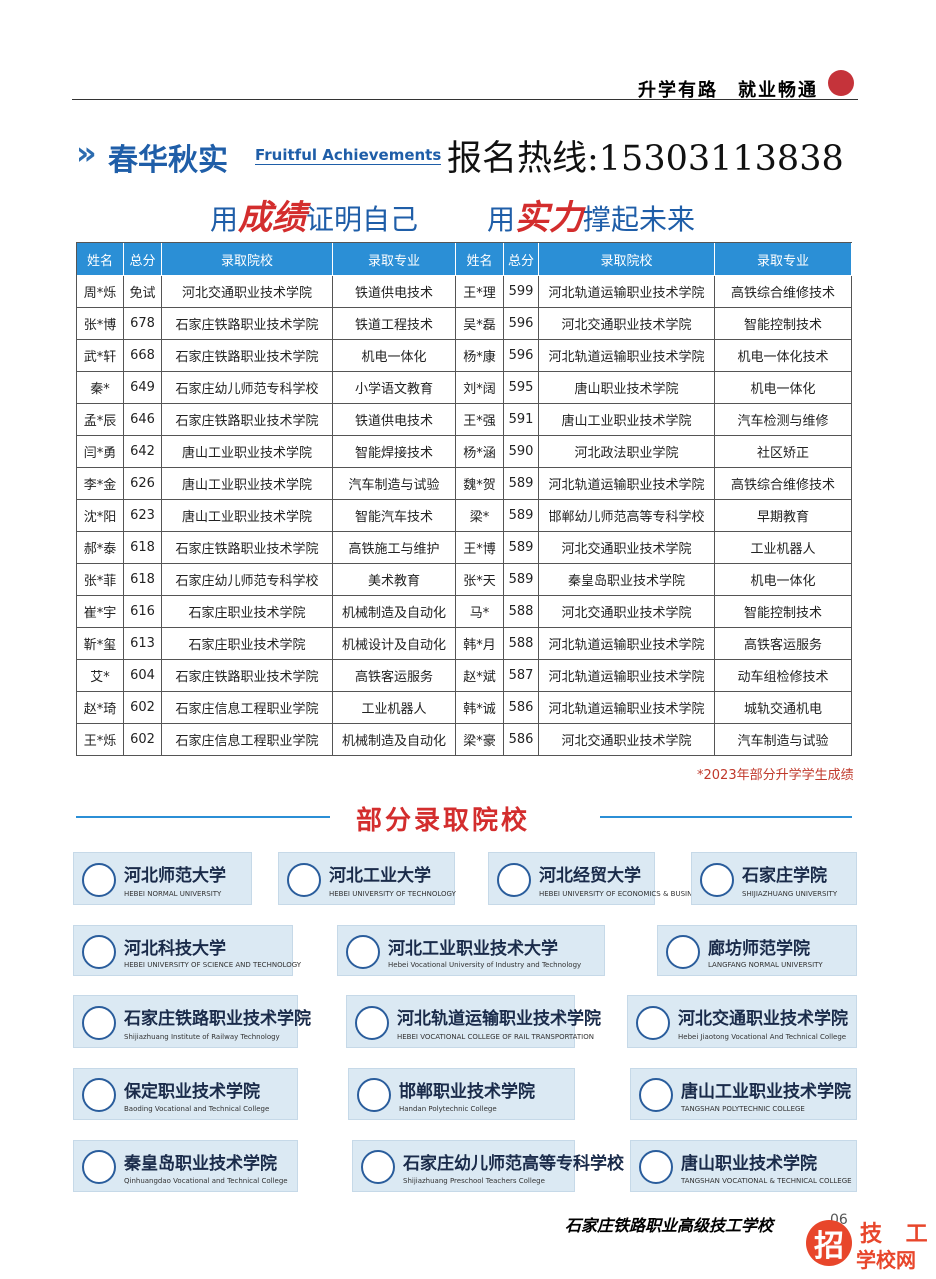 Image resolution: width=936 pixels, height=1279 pixels. I want to click on table-cell: 韩*诚, so click(480, 708).